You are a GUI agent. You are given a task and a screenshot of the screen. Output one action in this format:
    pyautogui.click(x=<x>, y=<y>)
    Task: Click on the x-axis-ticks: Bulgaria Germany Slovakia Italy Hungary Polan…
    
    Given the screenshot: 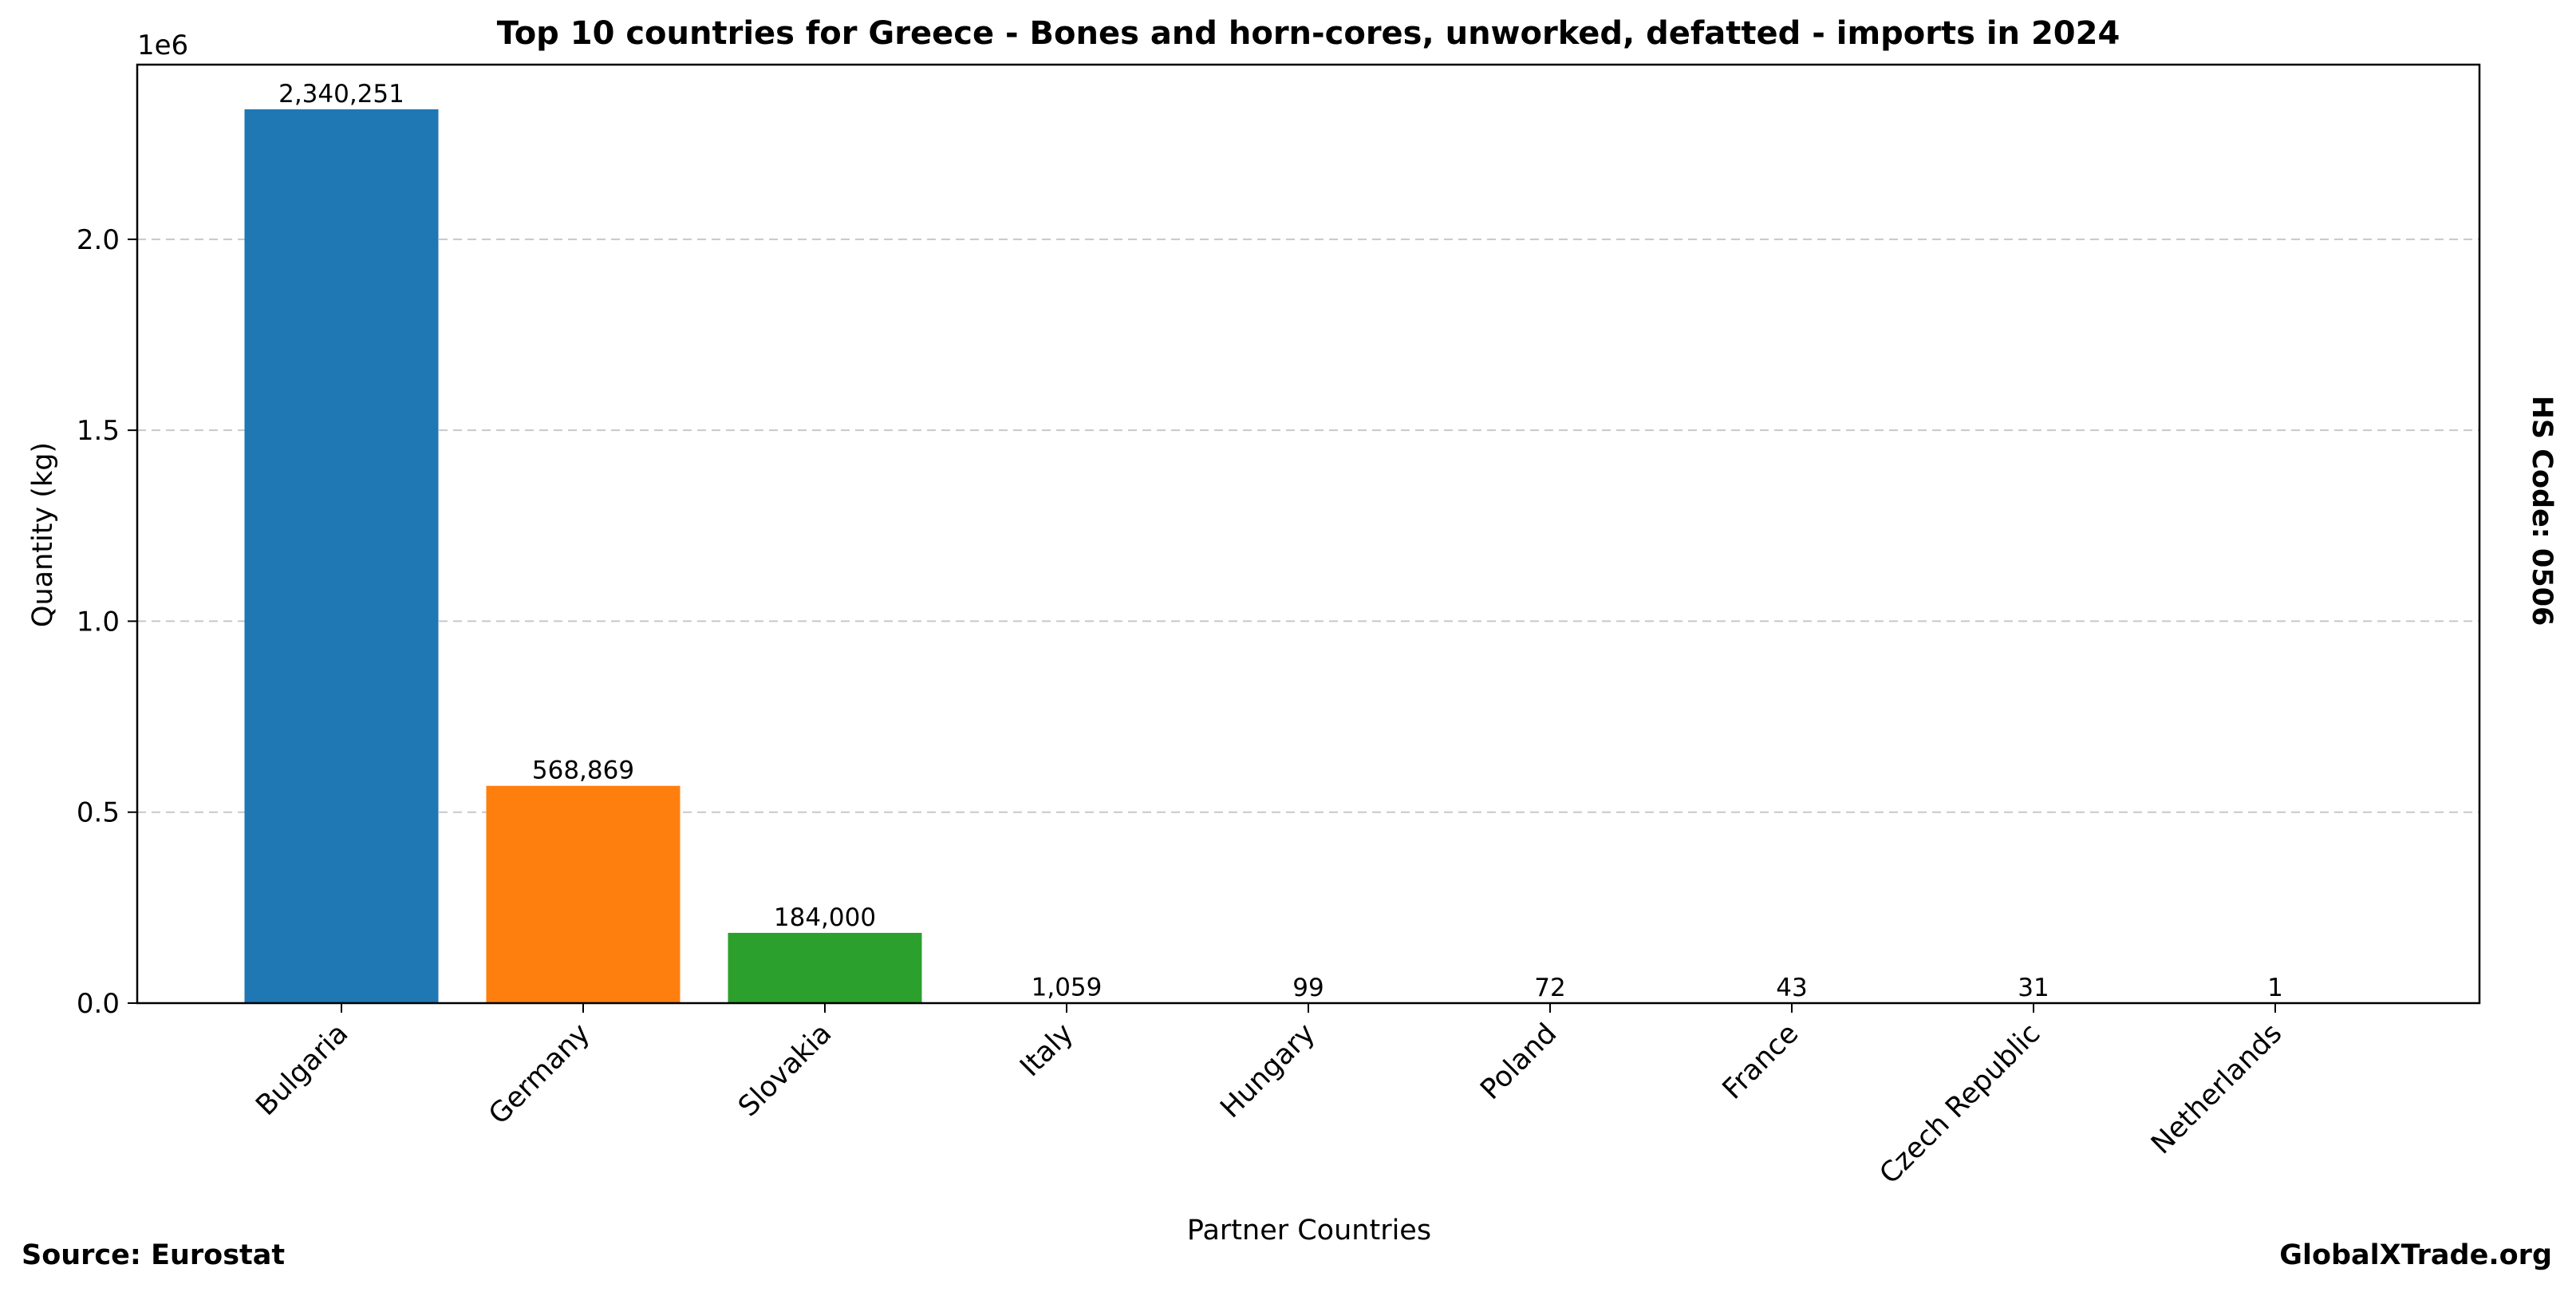 What is the action you would take?
    pyautogui.click(x=1269, y=1097)
    